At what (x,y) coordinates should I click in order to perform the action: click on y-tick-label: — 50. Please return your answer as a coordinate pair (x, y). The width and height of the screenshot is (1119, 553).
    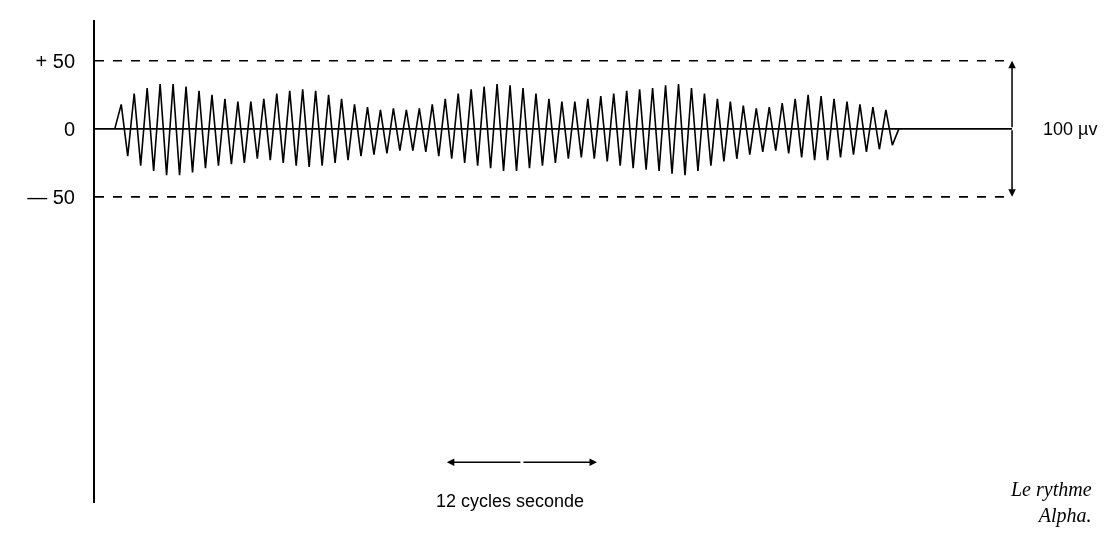
    Looking at the image, I should click on (51, 196).